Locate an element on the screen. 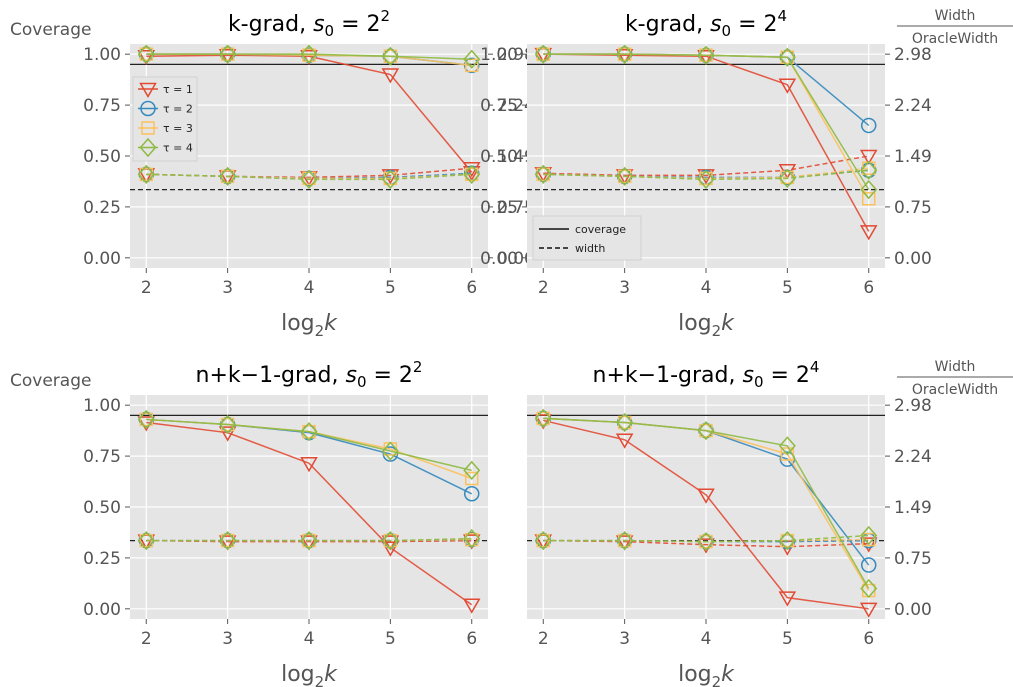 The width and height of the screenshot is (1013, 687). coverage-axis-label-bottom: Coverage is located at coordinates (50, 381).